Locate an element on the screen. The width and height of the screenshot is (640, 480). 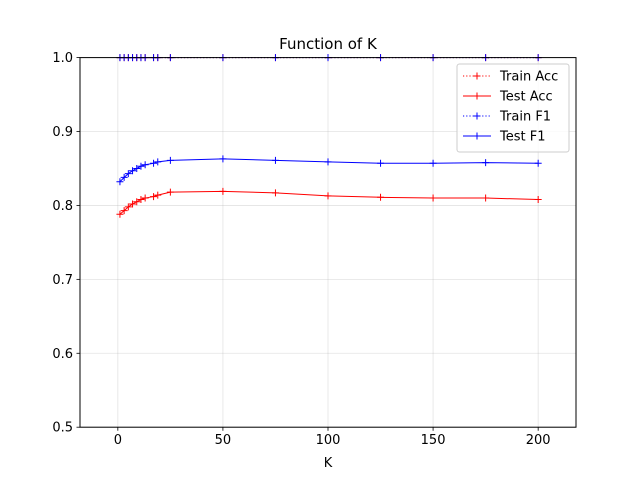
series-test-acc is located at coordinates (329, 202).